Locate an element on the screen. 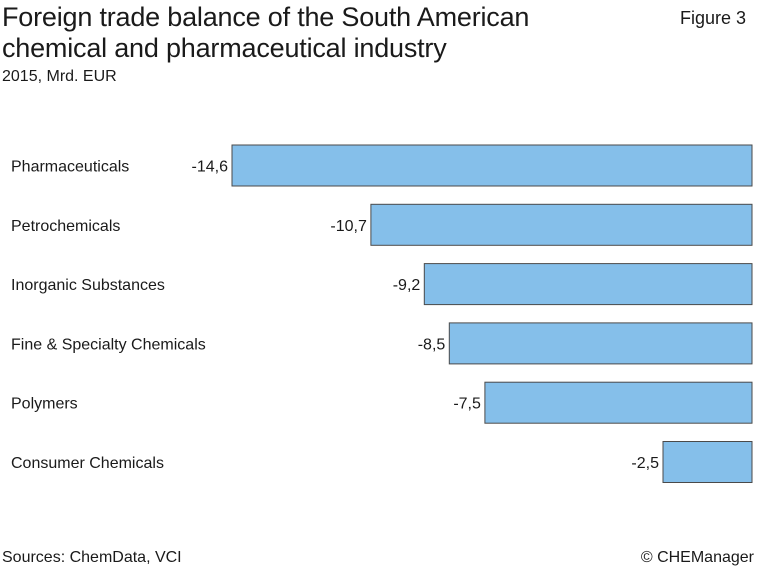  value-label: -9,2 is located at coordinates (407, 285).